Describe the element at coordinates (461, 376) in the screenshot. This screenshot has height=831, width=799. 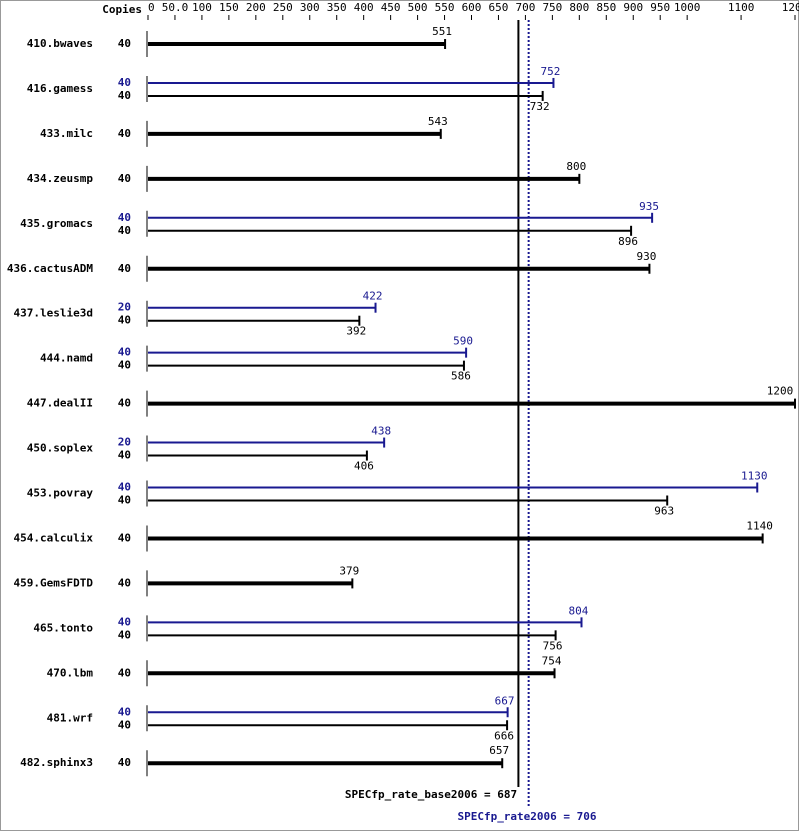
I see `value-label: 586` at that location.